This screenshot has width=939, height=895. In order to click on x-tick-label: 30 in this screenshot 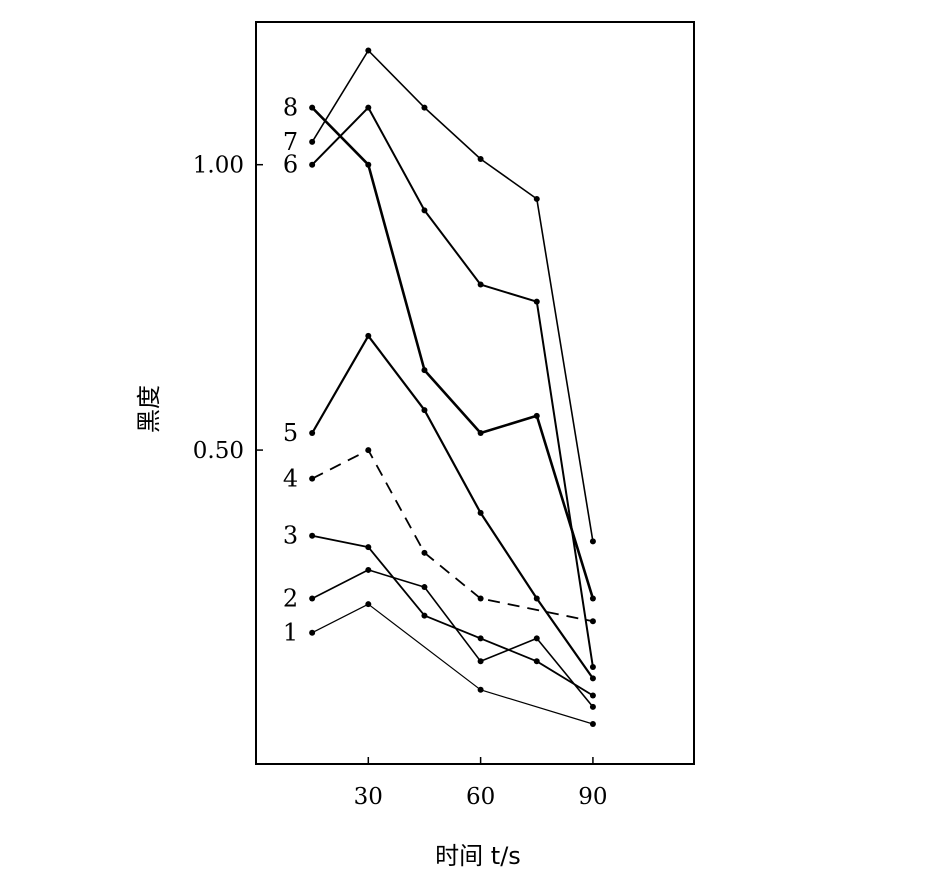, I will do `click(368, 797)`.